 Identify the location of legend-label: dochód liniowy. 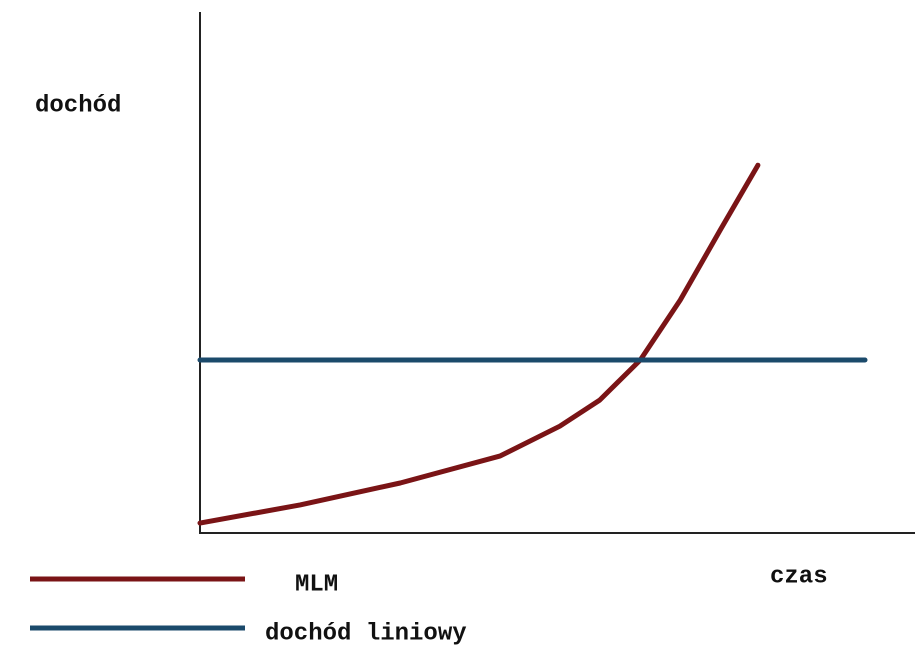
(366, 633).